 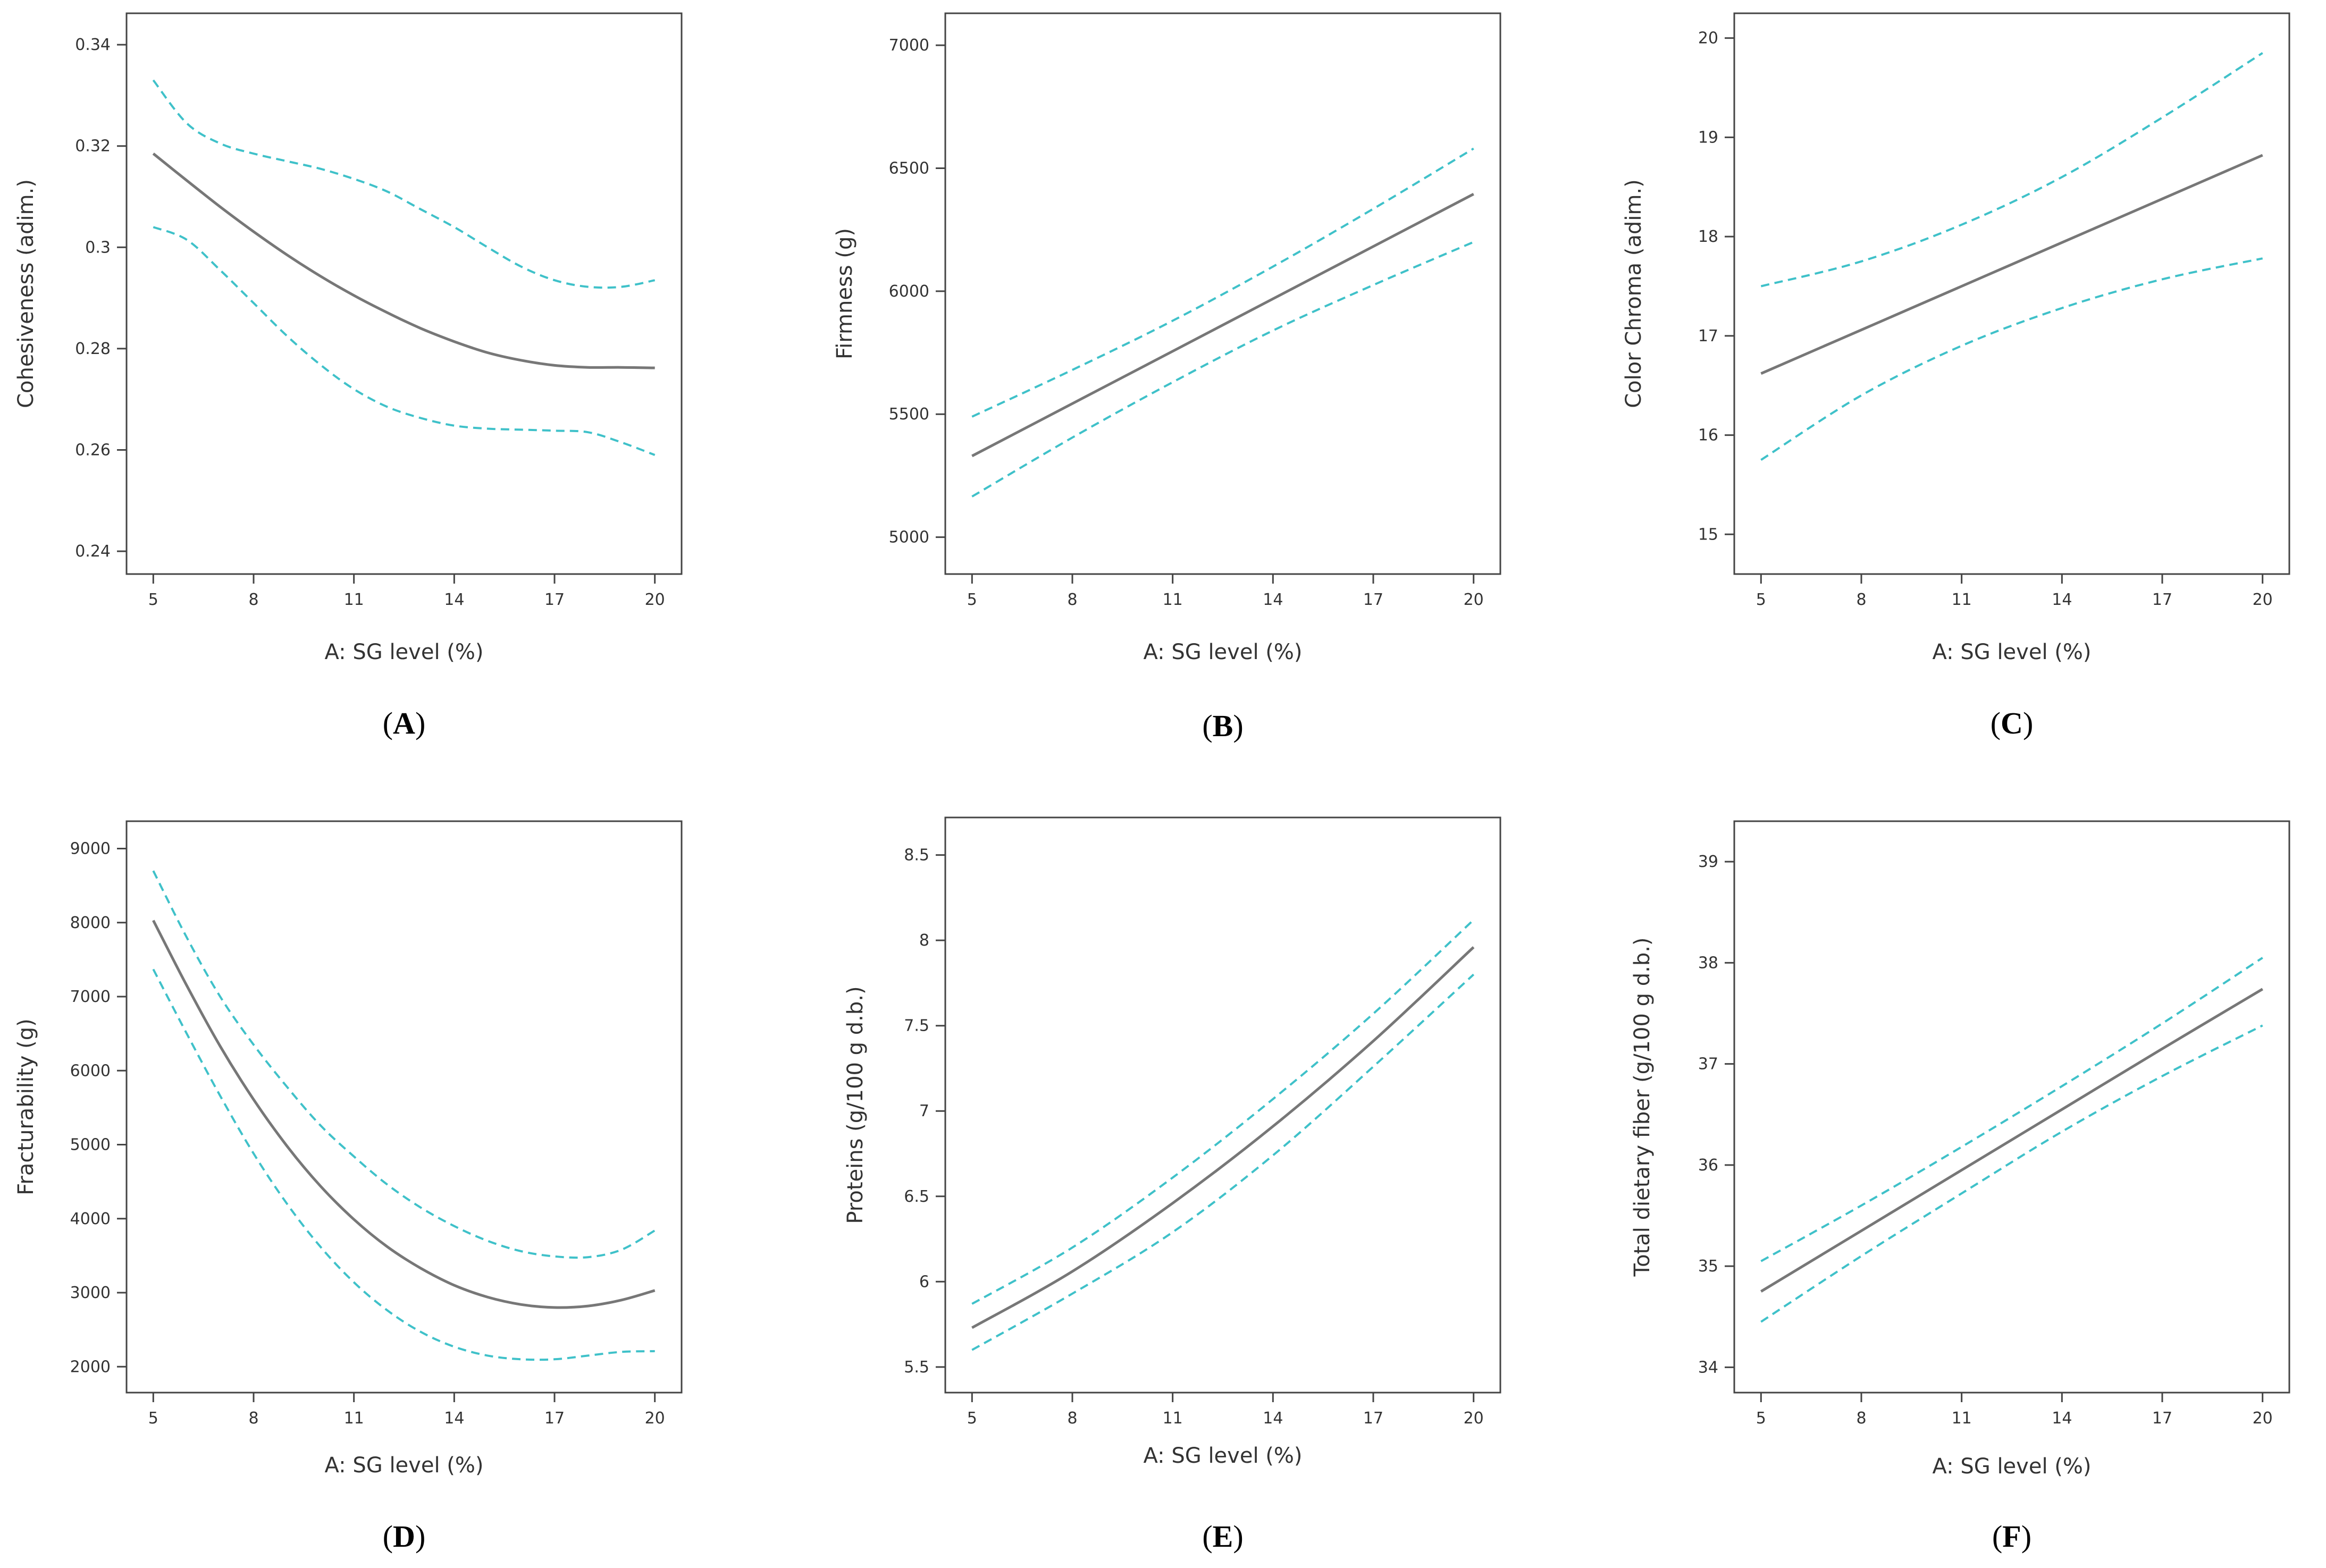 What do you see at coordinates (916, 1196) in the screenshot?
I see `y-tick-label: 6.5` at bounding box center [916, 1196].